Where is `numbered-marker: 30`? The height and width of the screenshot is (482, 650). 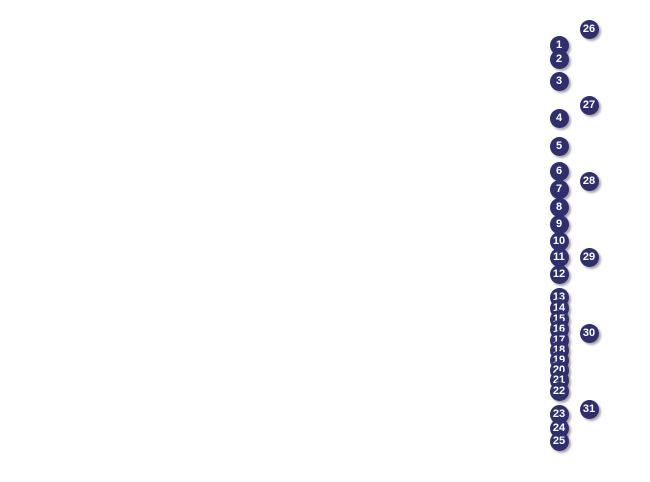 numbered-marker: 30 is located at coordinates (589, 333).